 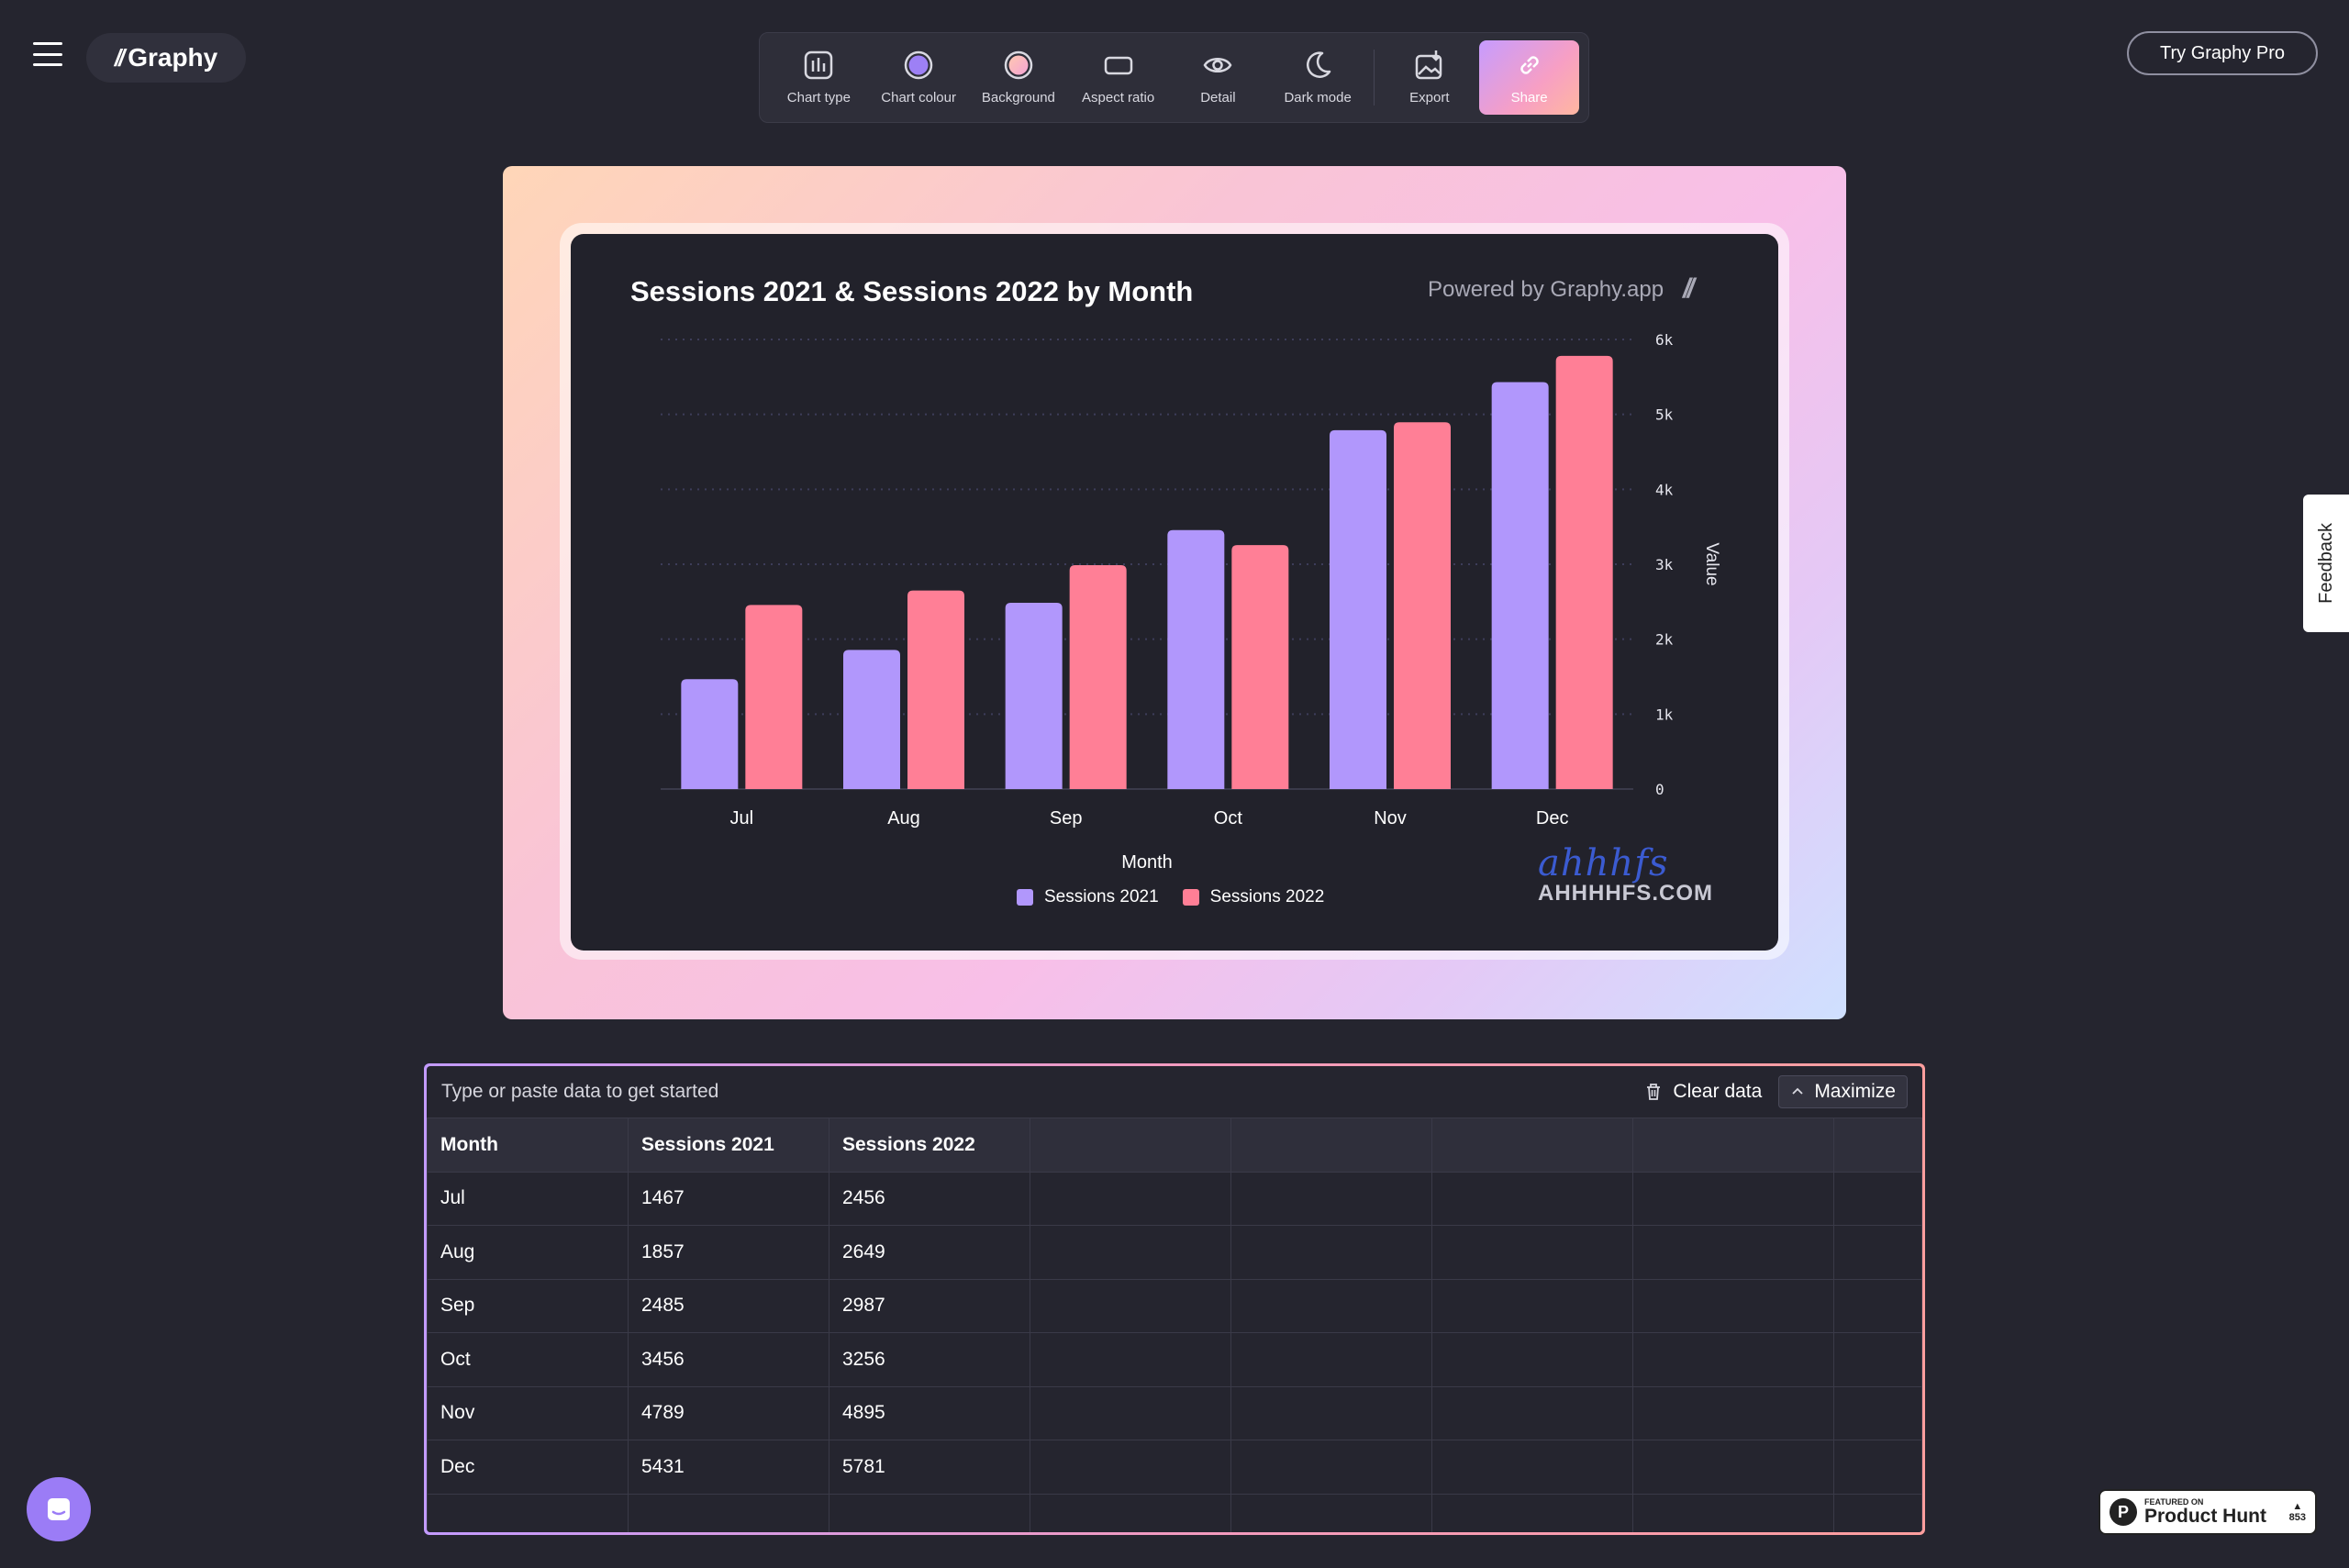 What do you see at coordinates (1584, 572) in the screenshot?
I see `bar-dec-sessions-2022` at bounding box center [1584, 572].